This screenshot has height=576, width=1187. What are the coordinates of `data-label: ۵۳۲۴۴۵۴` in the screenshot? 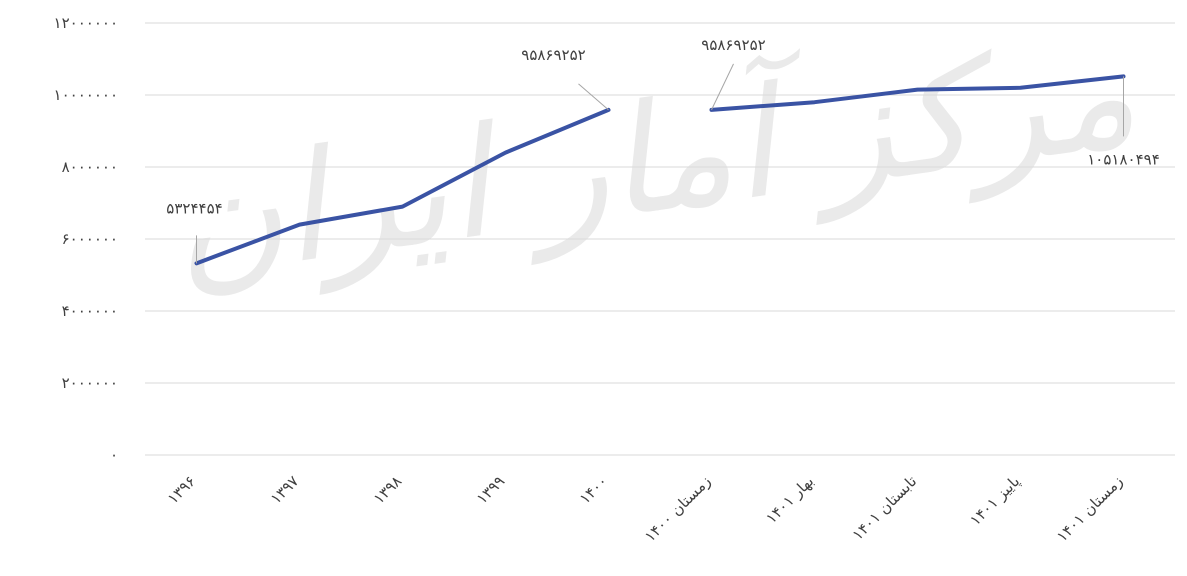 It's located at (194, 208).